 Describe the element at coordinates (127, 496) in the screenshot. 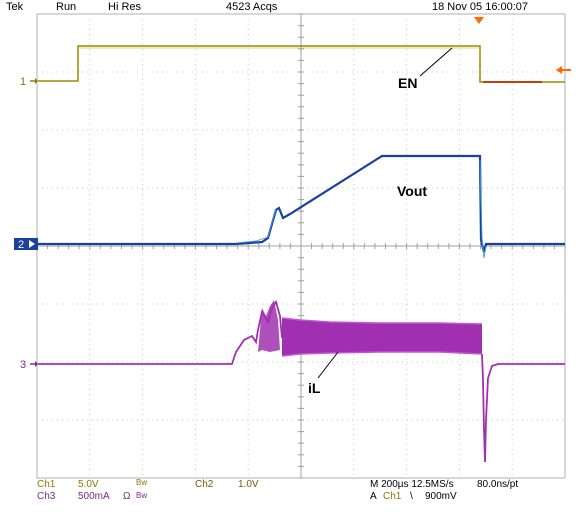

I see `ch3-ohm-icon: Ω` at that location.